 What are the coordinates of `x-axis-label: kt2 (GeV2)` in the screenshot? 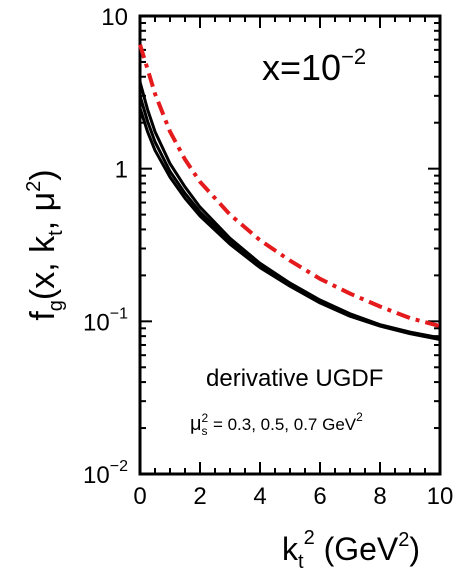 It's located at (351, 550).